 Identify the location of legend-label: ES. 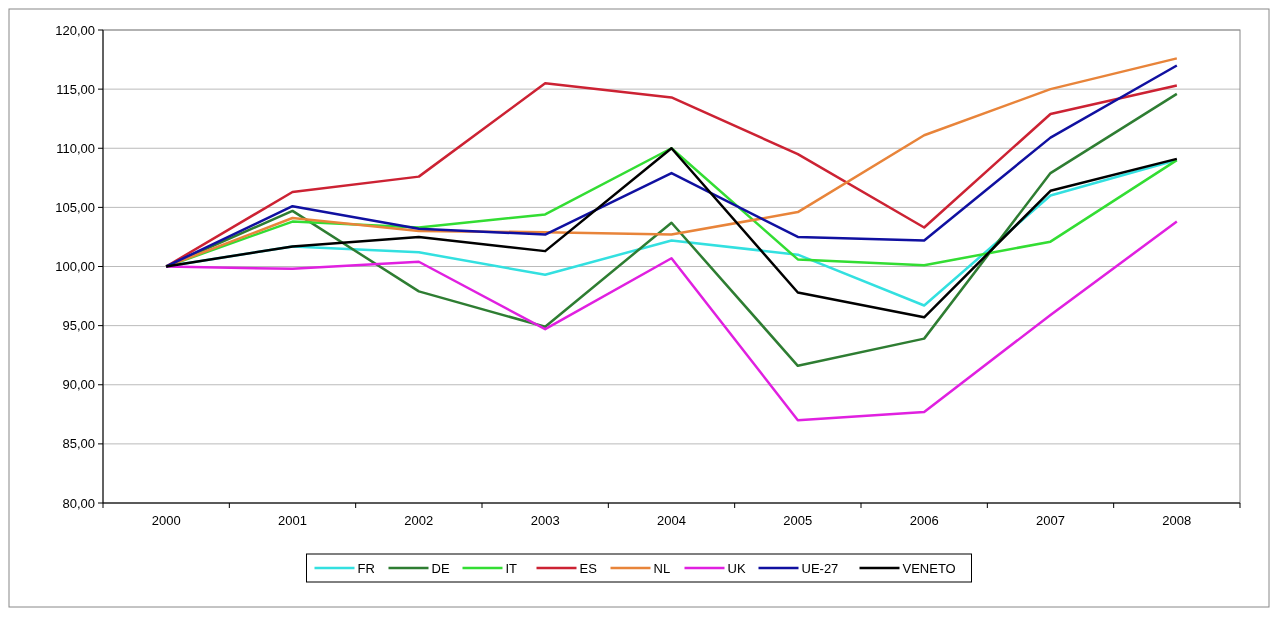
(588, 568).